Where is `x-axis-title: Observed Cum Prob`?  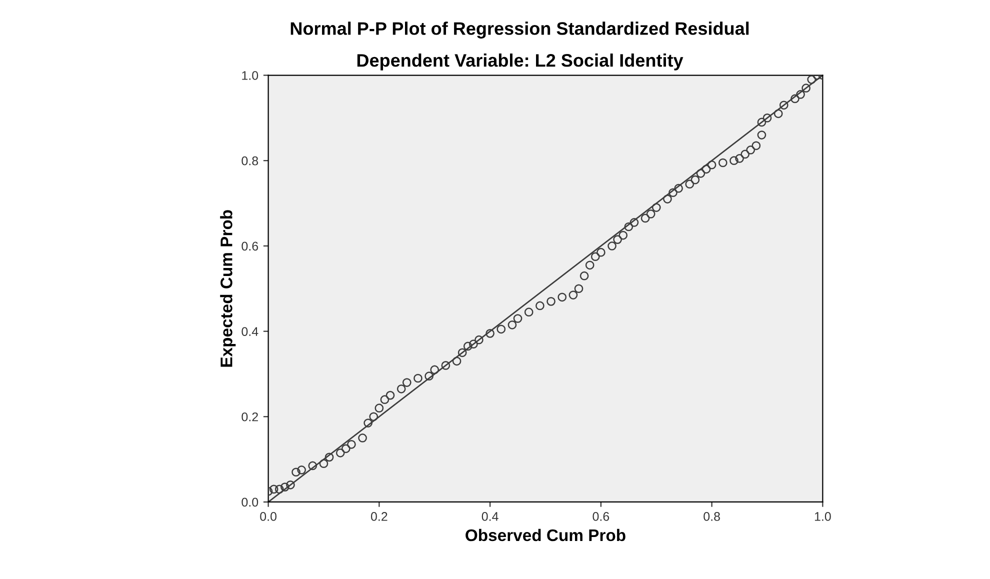 x-axis-title: Observed Cum Prob is located at coordinates (546, 535).